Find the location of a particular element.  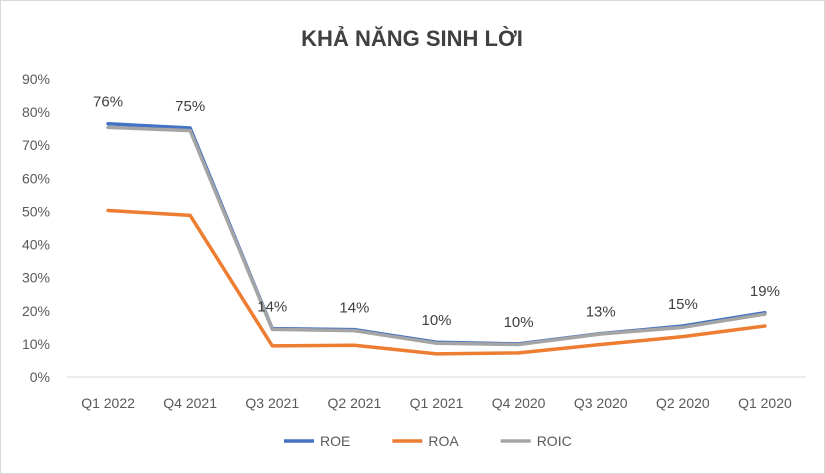

y-tick-label: 50% is located at coordinates (36, 211).